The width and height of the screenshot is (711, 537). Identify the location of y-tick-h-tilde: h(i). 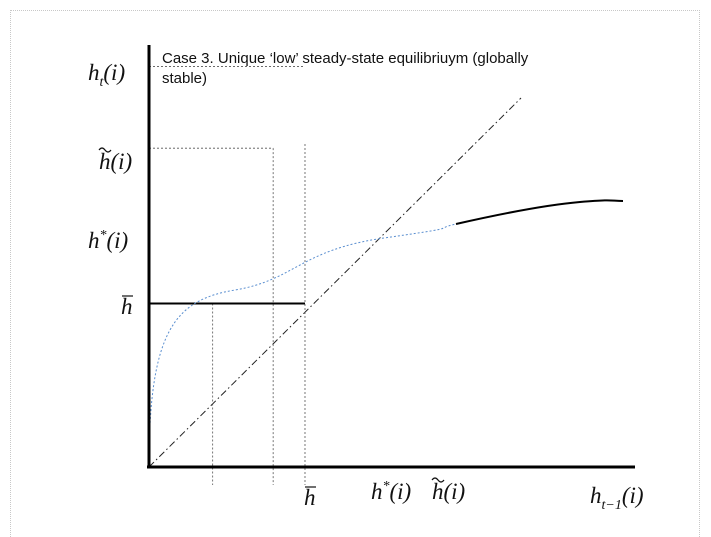
(115, 160).